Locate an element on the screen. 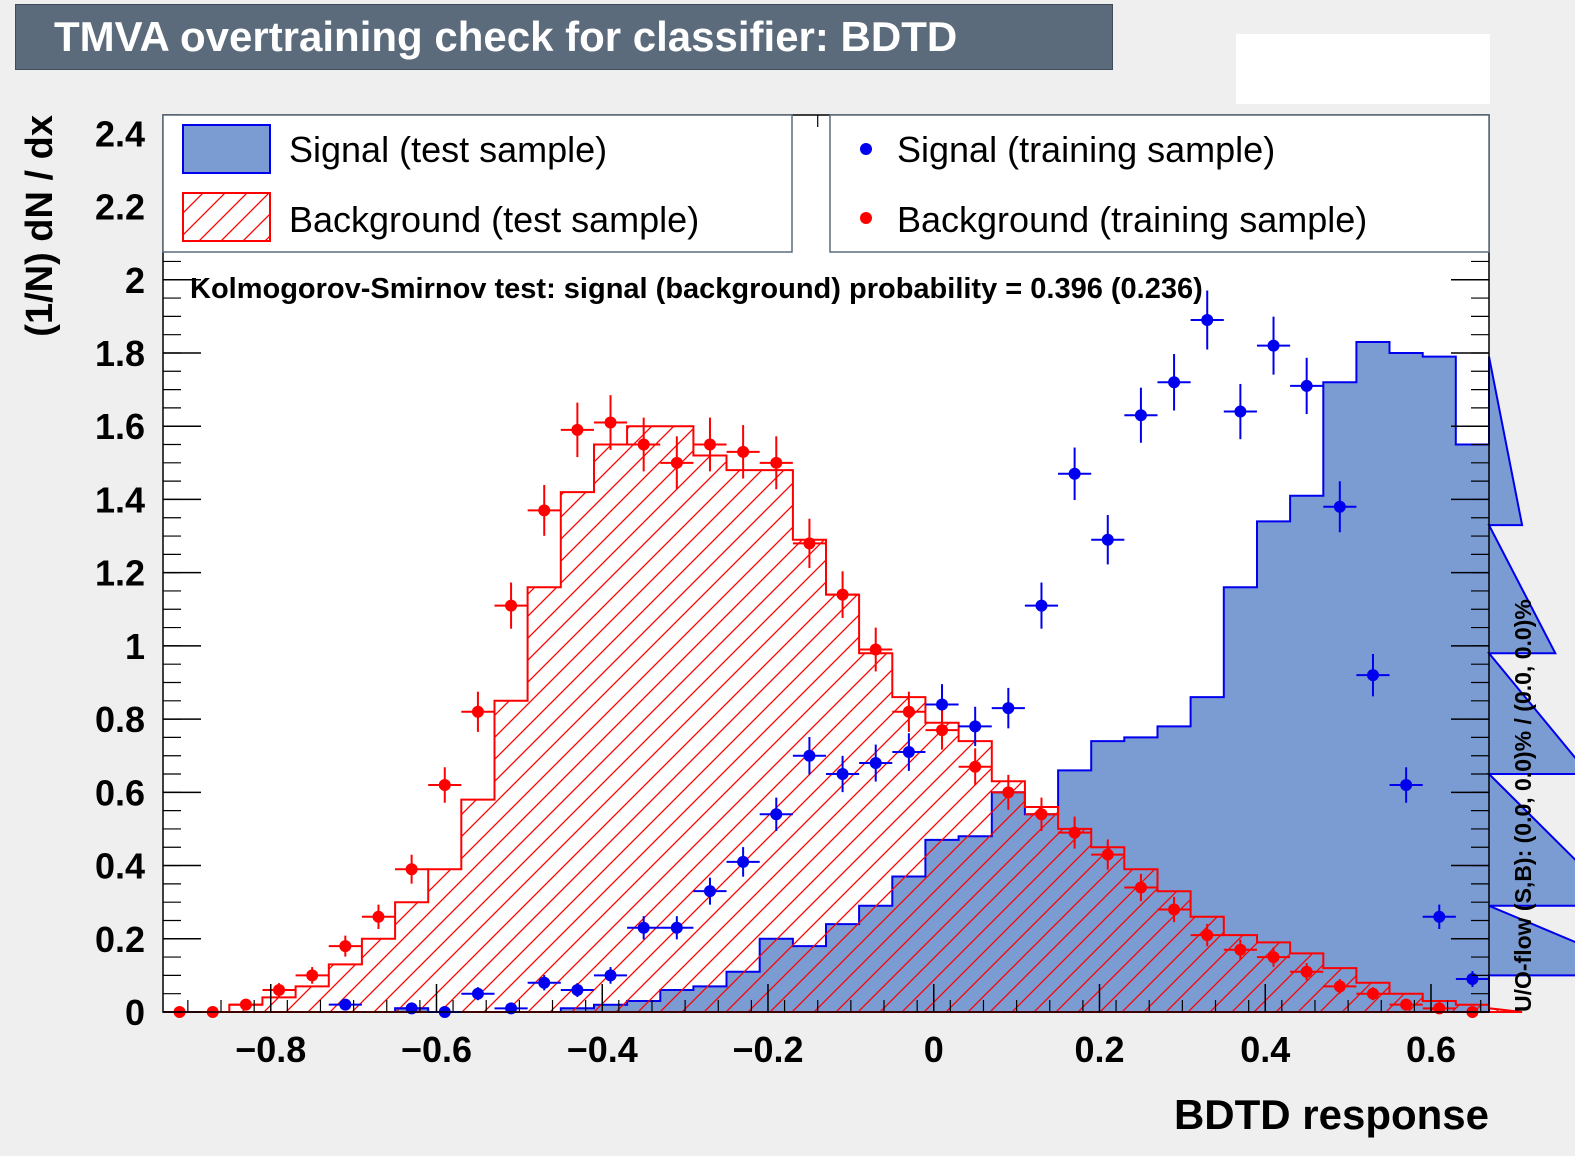 The image size is (1575, 1156). y-tick-label: 1.2 is located at coordinates (120, 573).